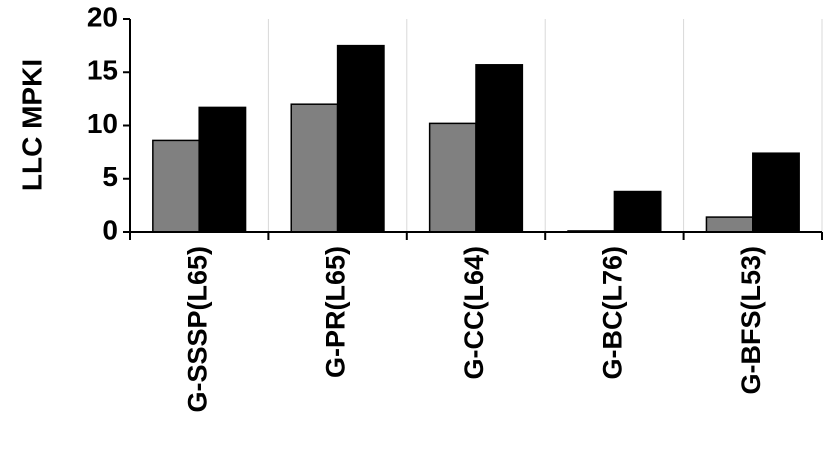 The width and height of the screenshot is (830, 471). Describe the element at coordinates (474, 313) in the screenshot. I see `x-tick-label: G-CC(L64)` at that location.